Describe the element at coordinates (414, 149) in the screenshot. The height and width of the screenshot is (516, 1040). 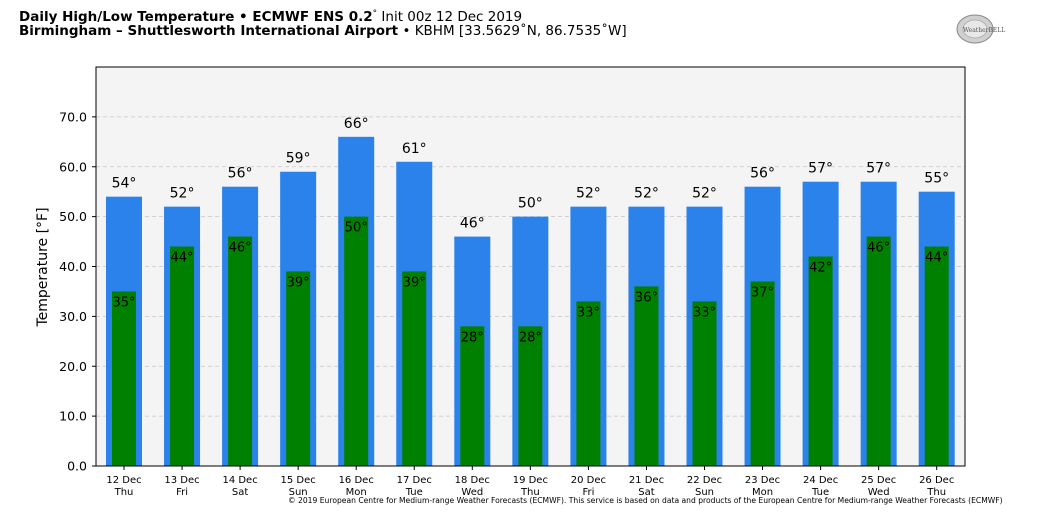
I see `high-value-label: 61°` at that location.